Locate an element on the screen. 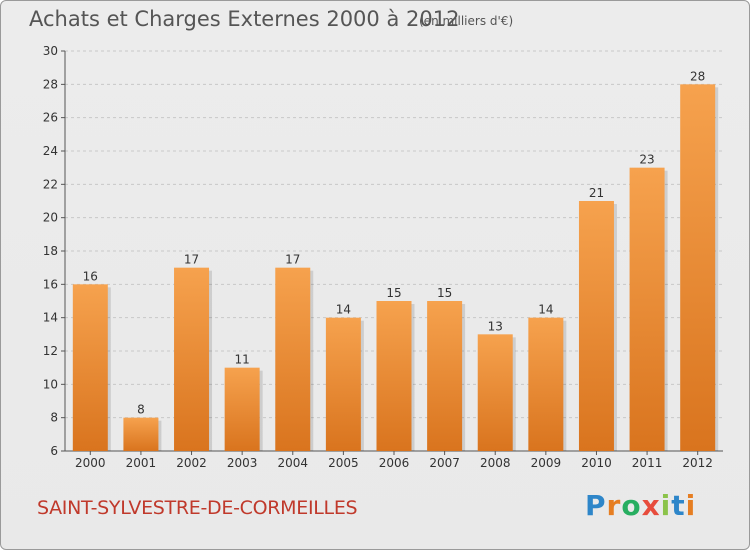  chart-unit: (en milliers d'€) is located at coordinates (466, 21).